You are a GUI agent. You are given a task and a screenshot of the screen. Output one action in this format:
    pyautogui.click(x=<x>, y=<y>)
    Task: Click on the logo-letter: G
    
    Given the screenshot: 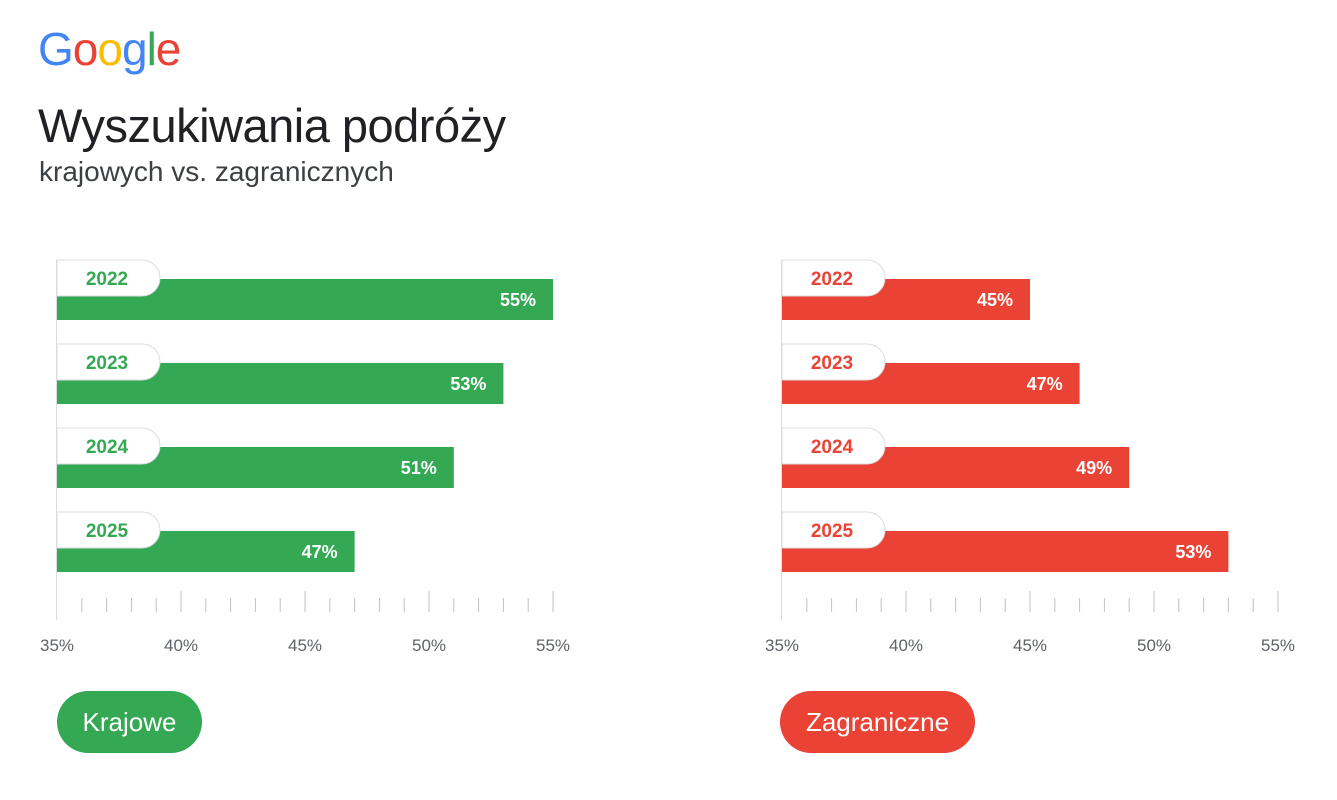 What is the action you would take?
    pyautogui.click(x=56, y=49)
    